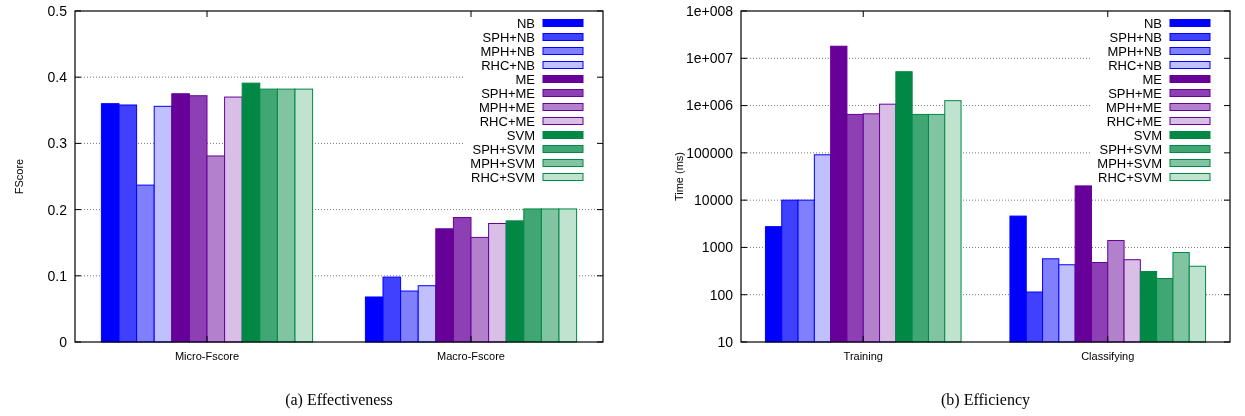  What do you see at coordinates (714, 200) in the screenshot?
I see `y-tick-label: 10000` at bounding box center [714, 200].